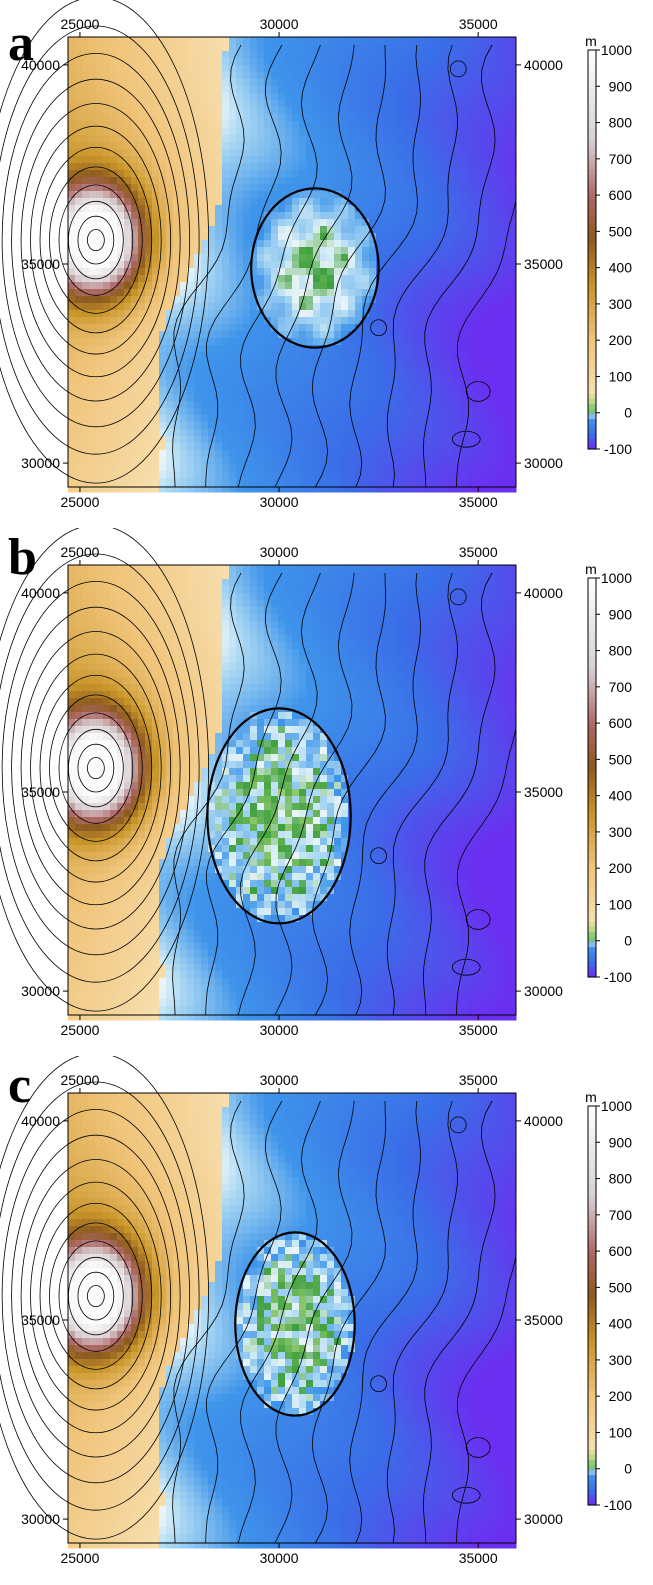 The height and width of the screenshot is (1585, 653). What do you see at coordinates (22, 557) in the screenshot?
I see `panel-letter: b` at bounding box center [22, 557].